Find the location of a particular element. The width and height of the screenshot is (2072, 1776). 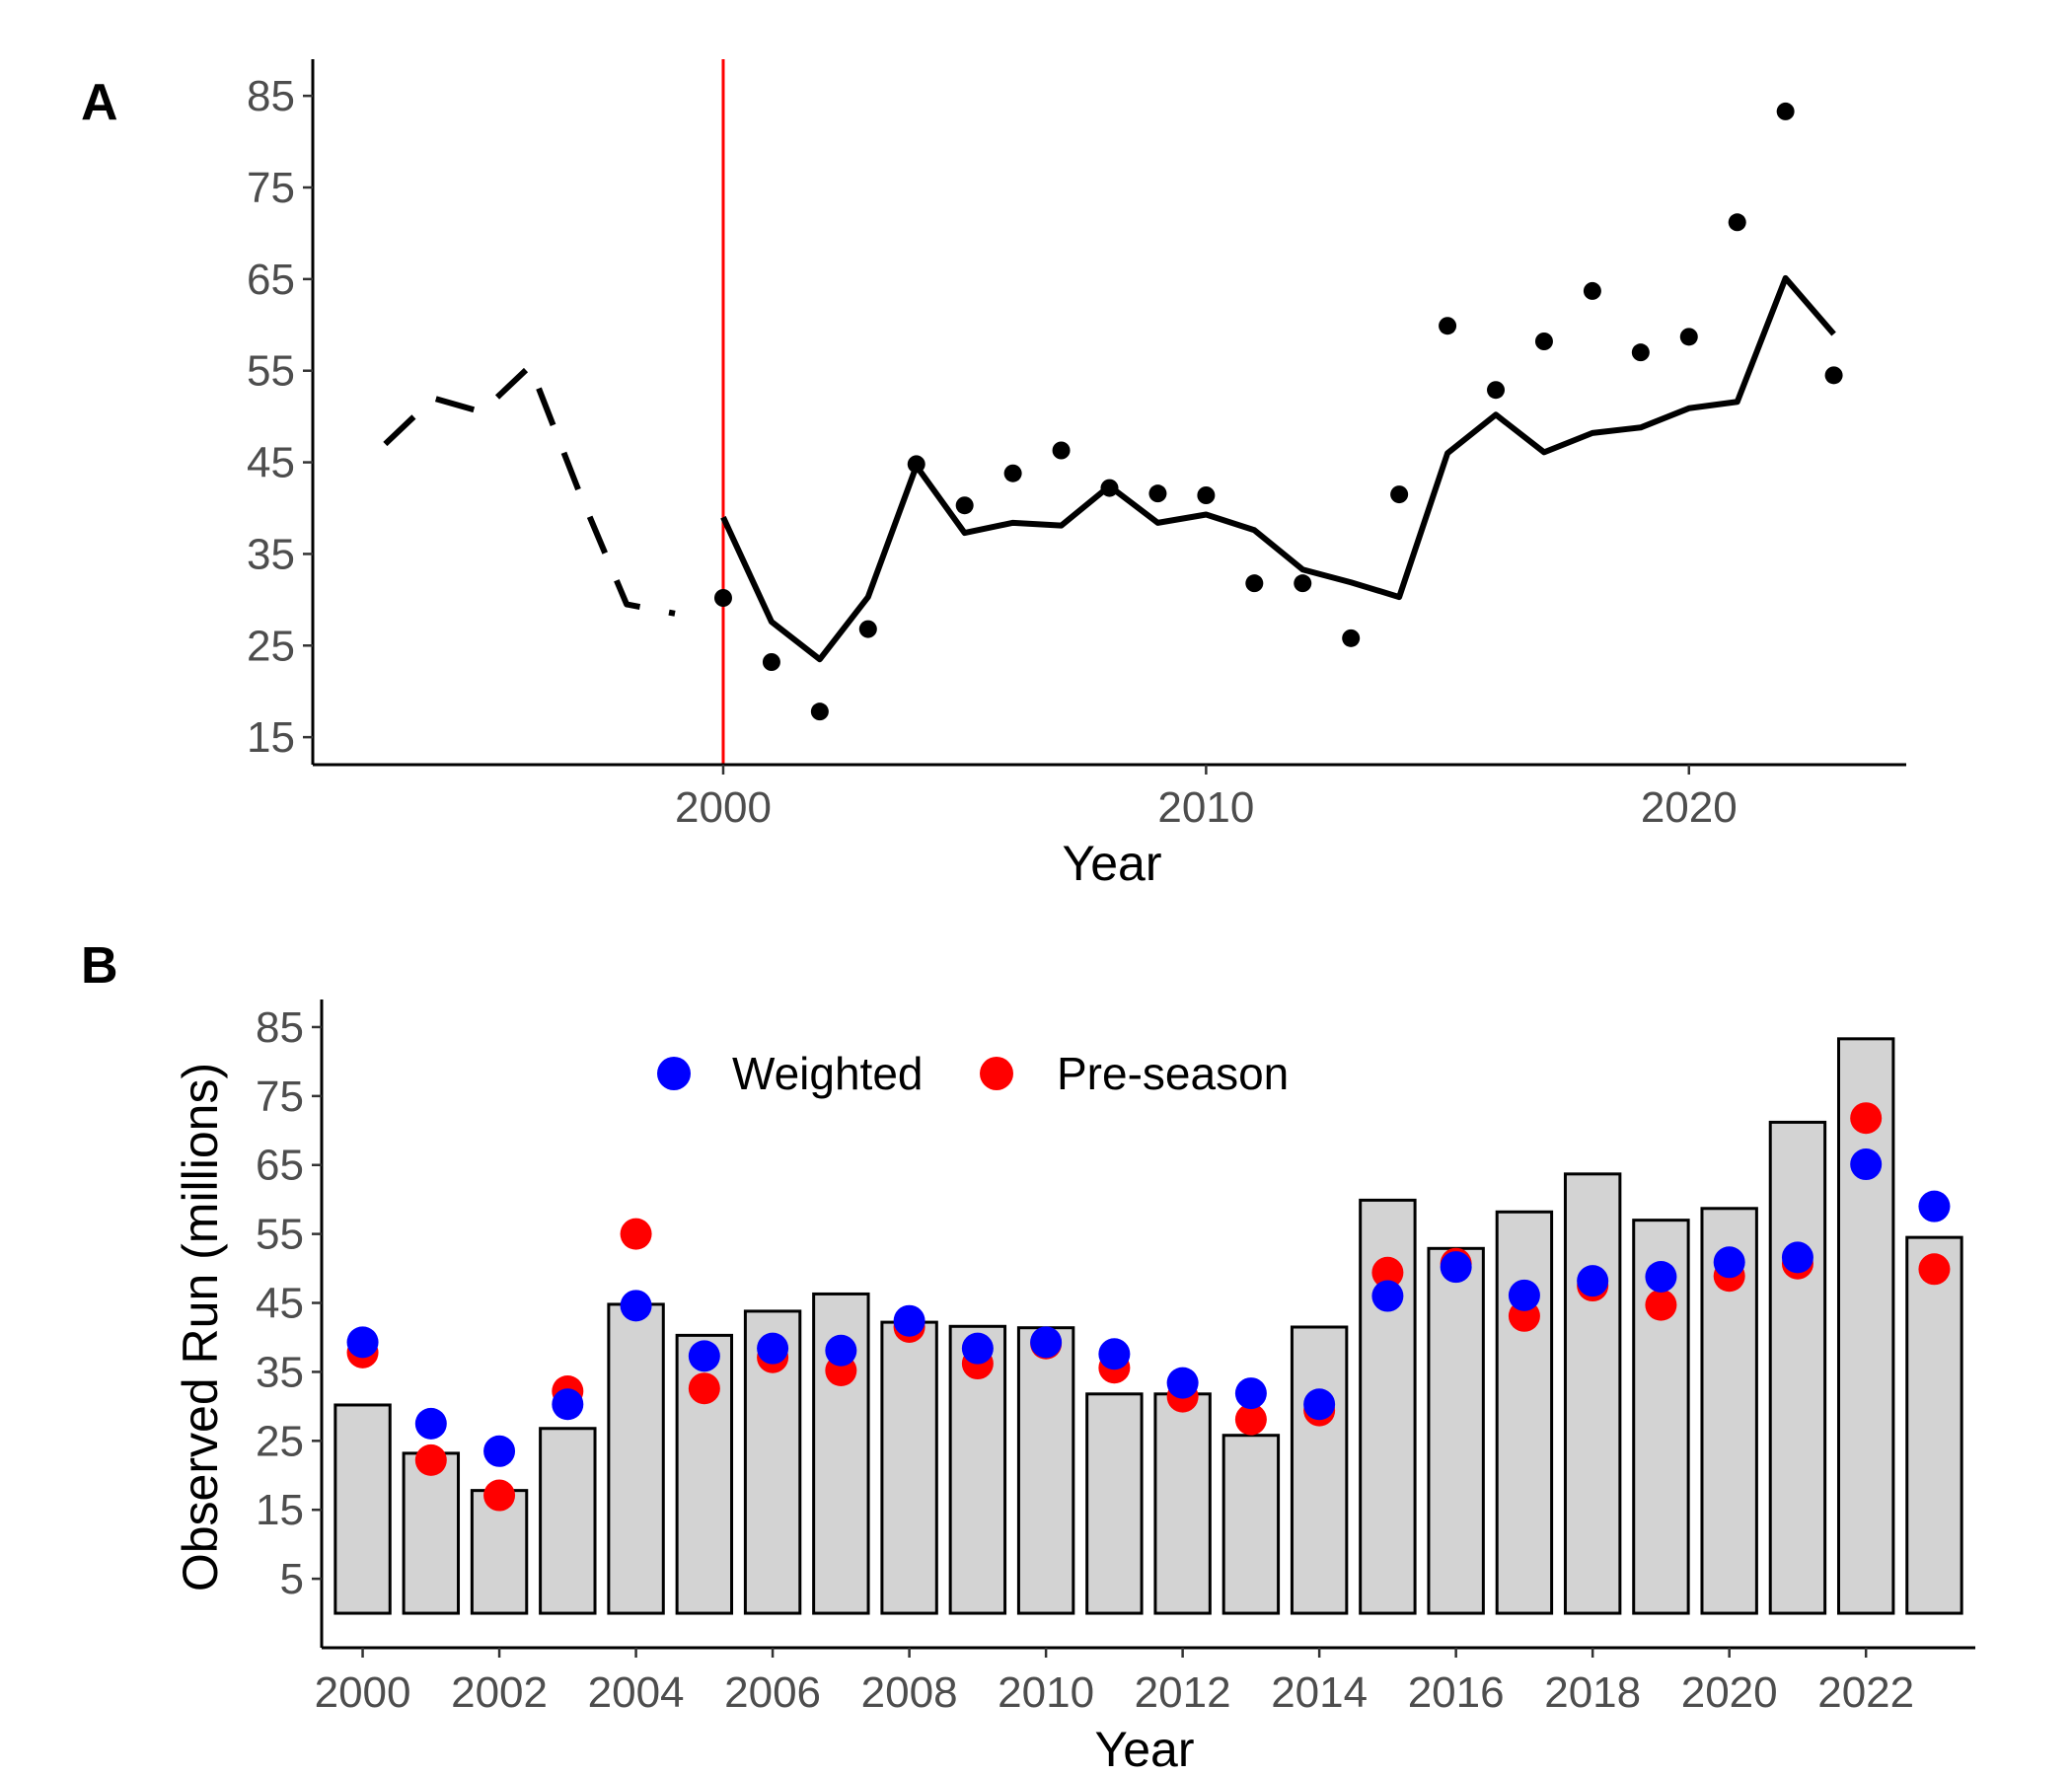

panel-b-x-tick-label: 2002 is located at coordinates (500, 1692).